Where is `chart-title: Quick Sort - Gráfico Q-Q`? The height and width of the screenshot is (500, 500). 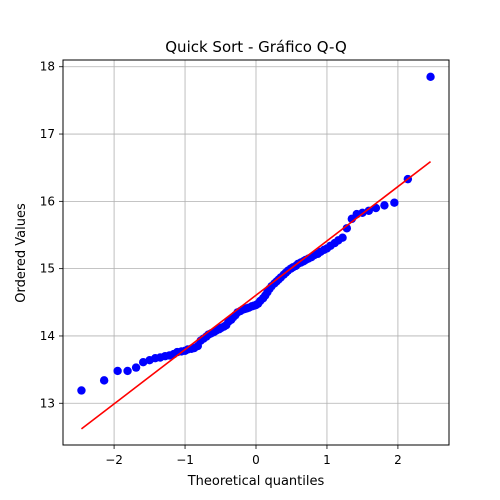
chart-title: Quick Sort - Gráfico Q-Q is located at coordinates (256, 47).